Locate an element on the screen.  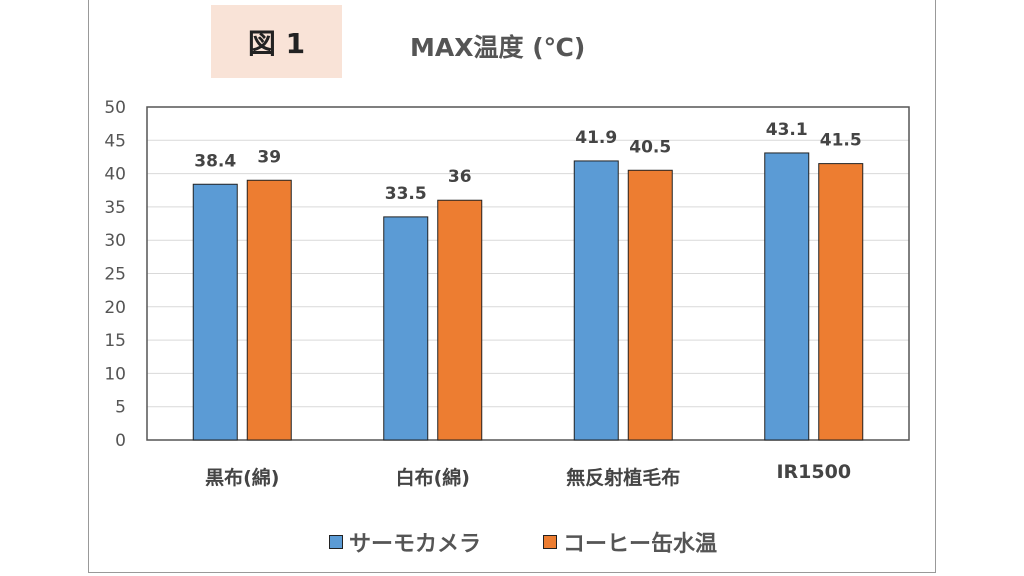
y-tick-label: 5 is located at coordinates (120, 408).